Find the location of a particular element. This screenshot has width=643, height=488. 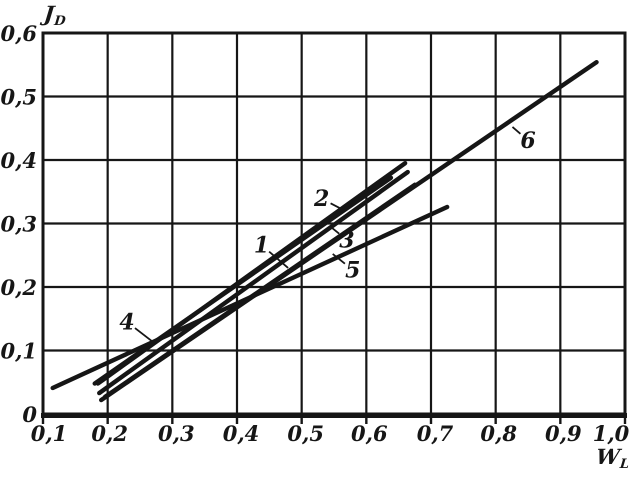

x-axis-title: WL is located at coordinates (614, 458).